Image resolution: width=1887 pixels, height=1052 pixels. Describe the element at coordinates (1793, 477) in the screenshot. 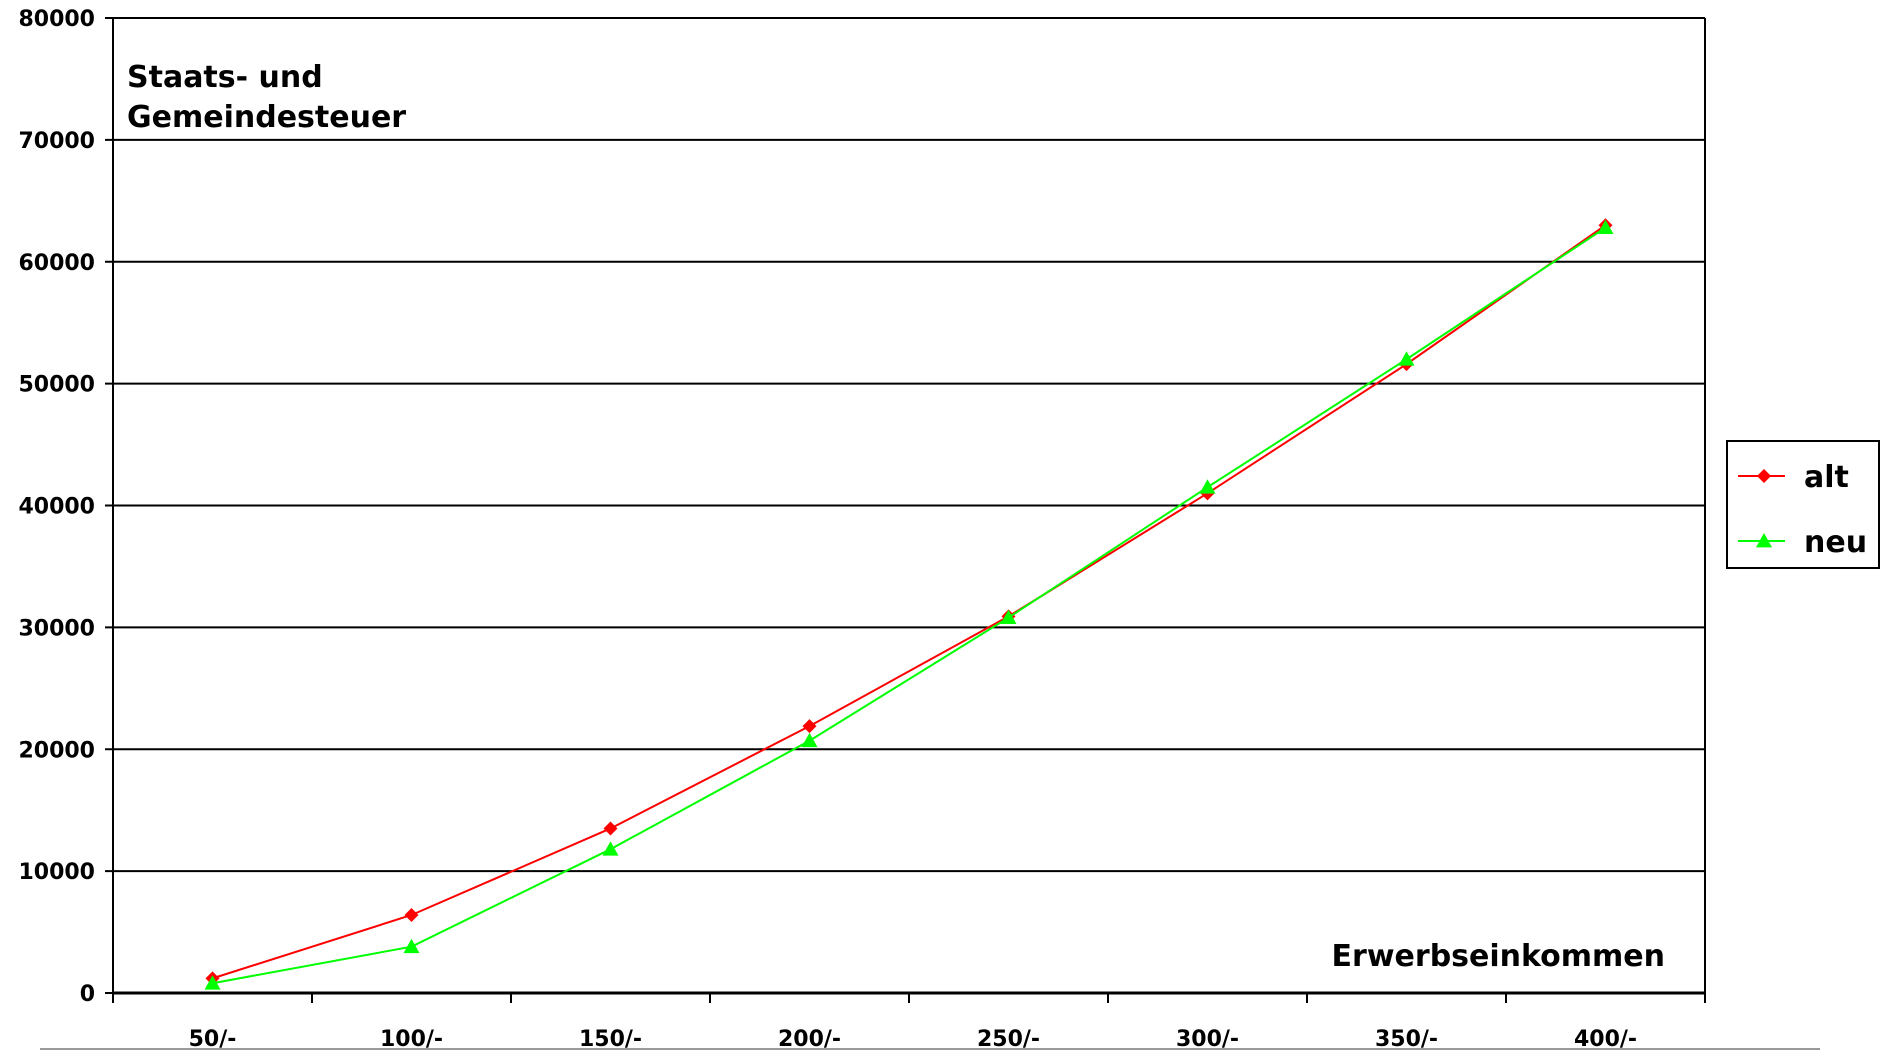

I see `legend-item-alt: alt` at that location.